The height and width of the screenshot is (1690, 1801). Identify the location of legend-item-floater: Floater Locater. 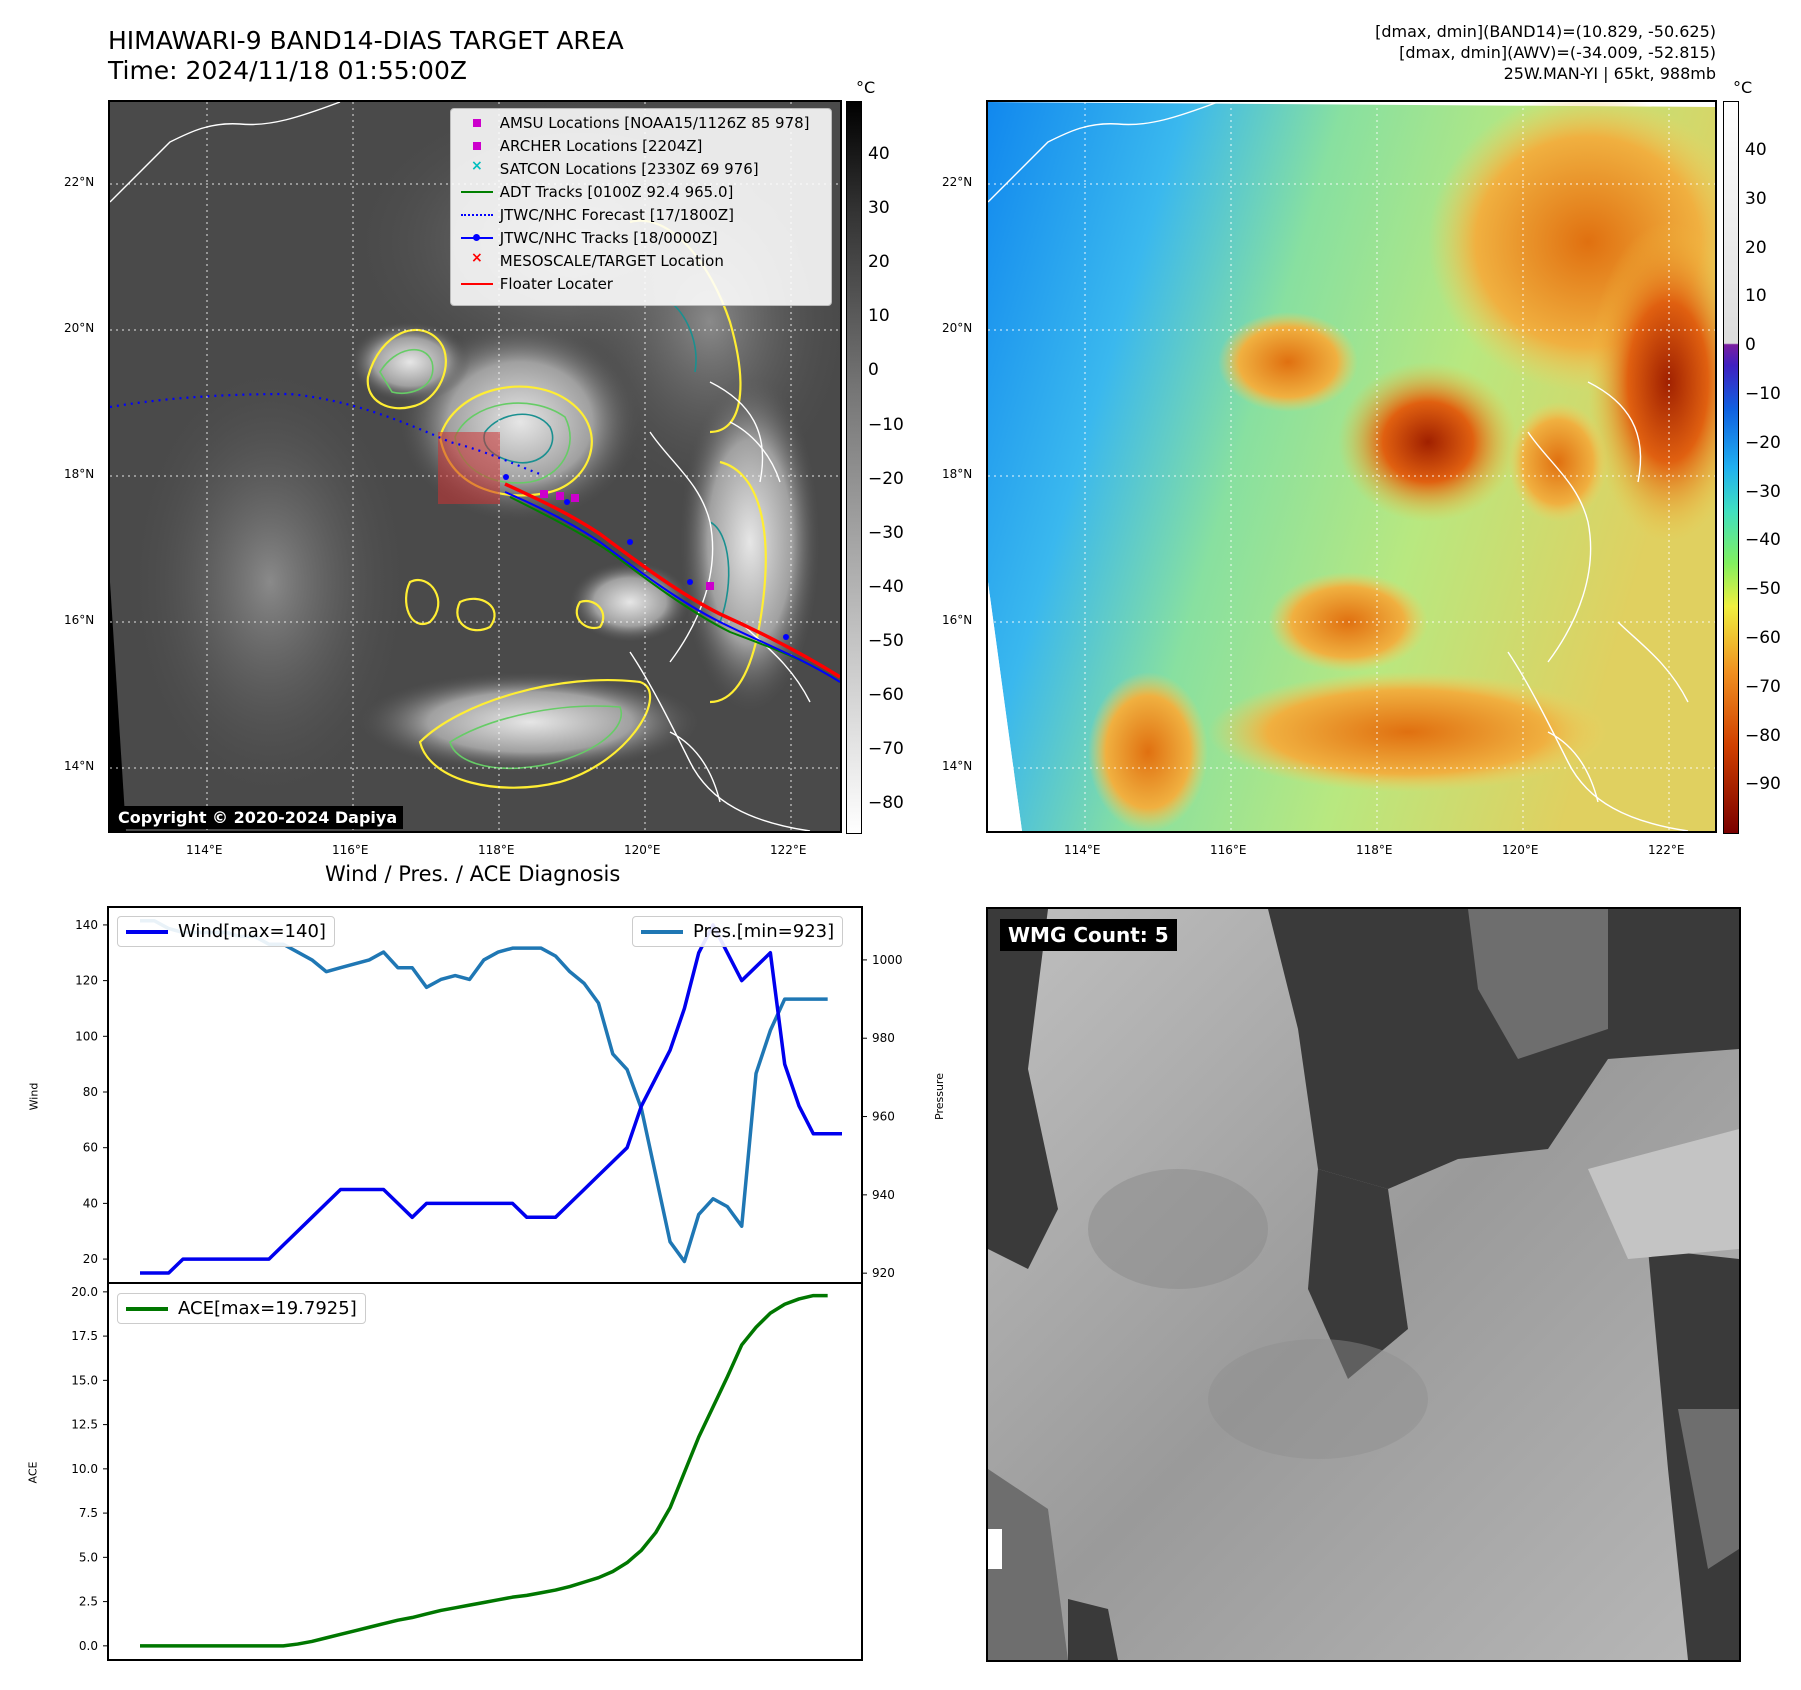
(536, 284).